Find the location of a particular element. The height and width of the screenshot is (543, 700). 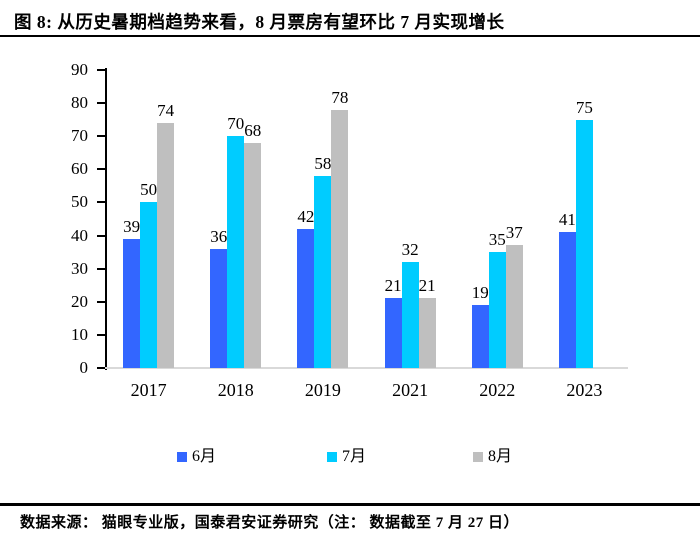

bar-value-label: 32 is located at coordinates (410, 250).